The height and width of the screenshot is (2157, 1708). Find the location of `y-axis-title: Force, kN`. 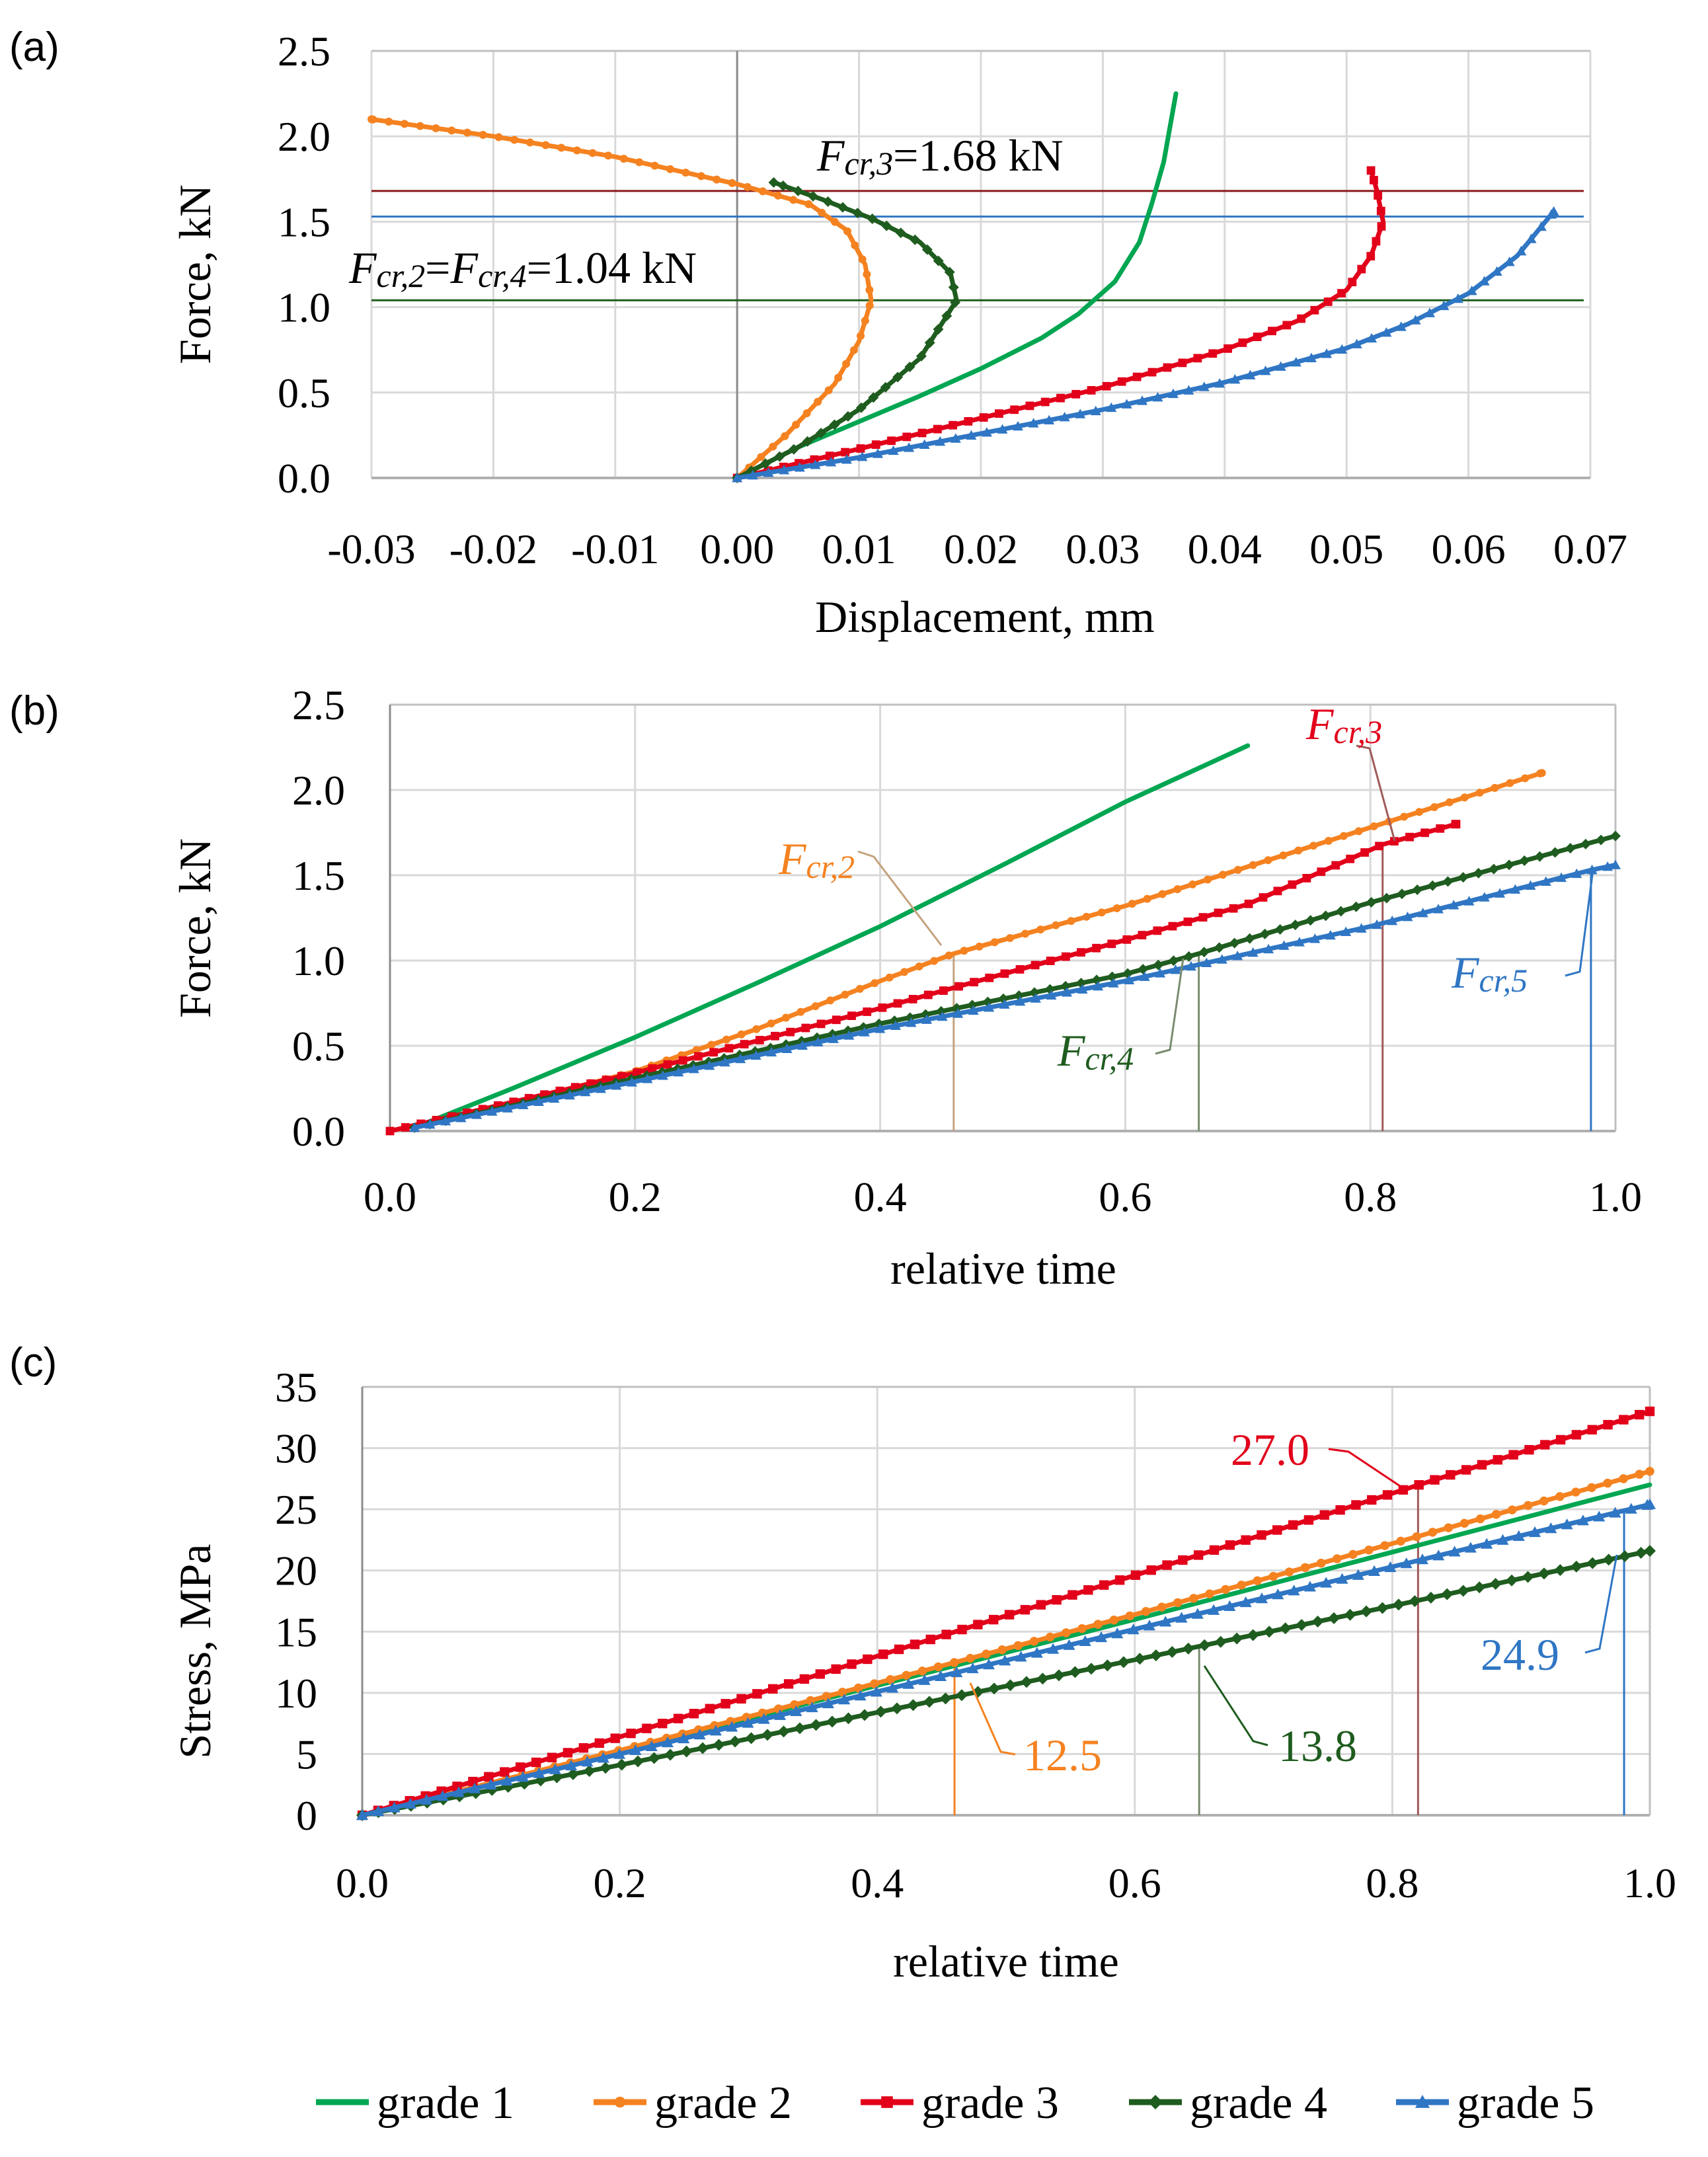

y-axis-title: Force, kN is located at coordinates (195, 928).